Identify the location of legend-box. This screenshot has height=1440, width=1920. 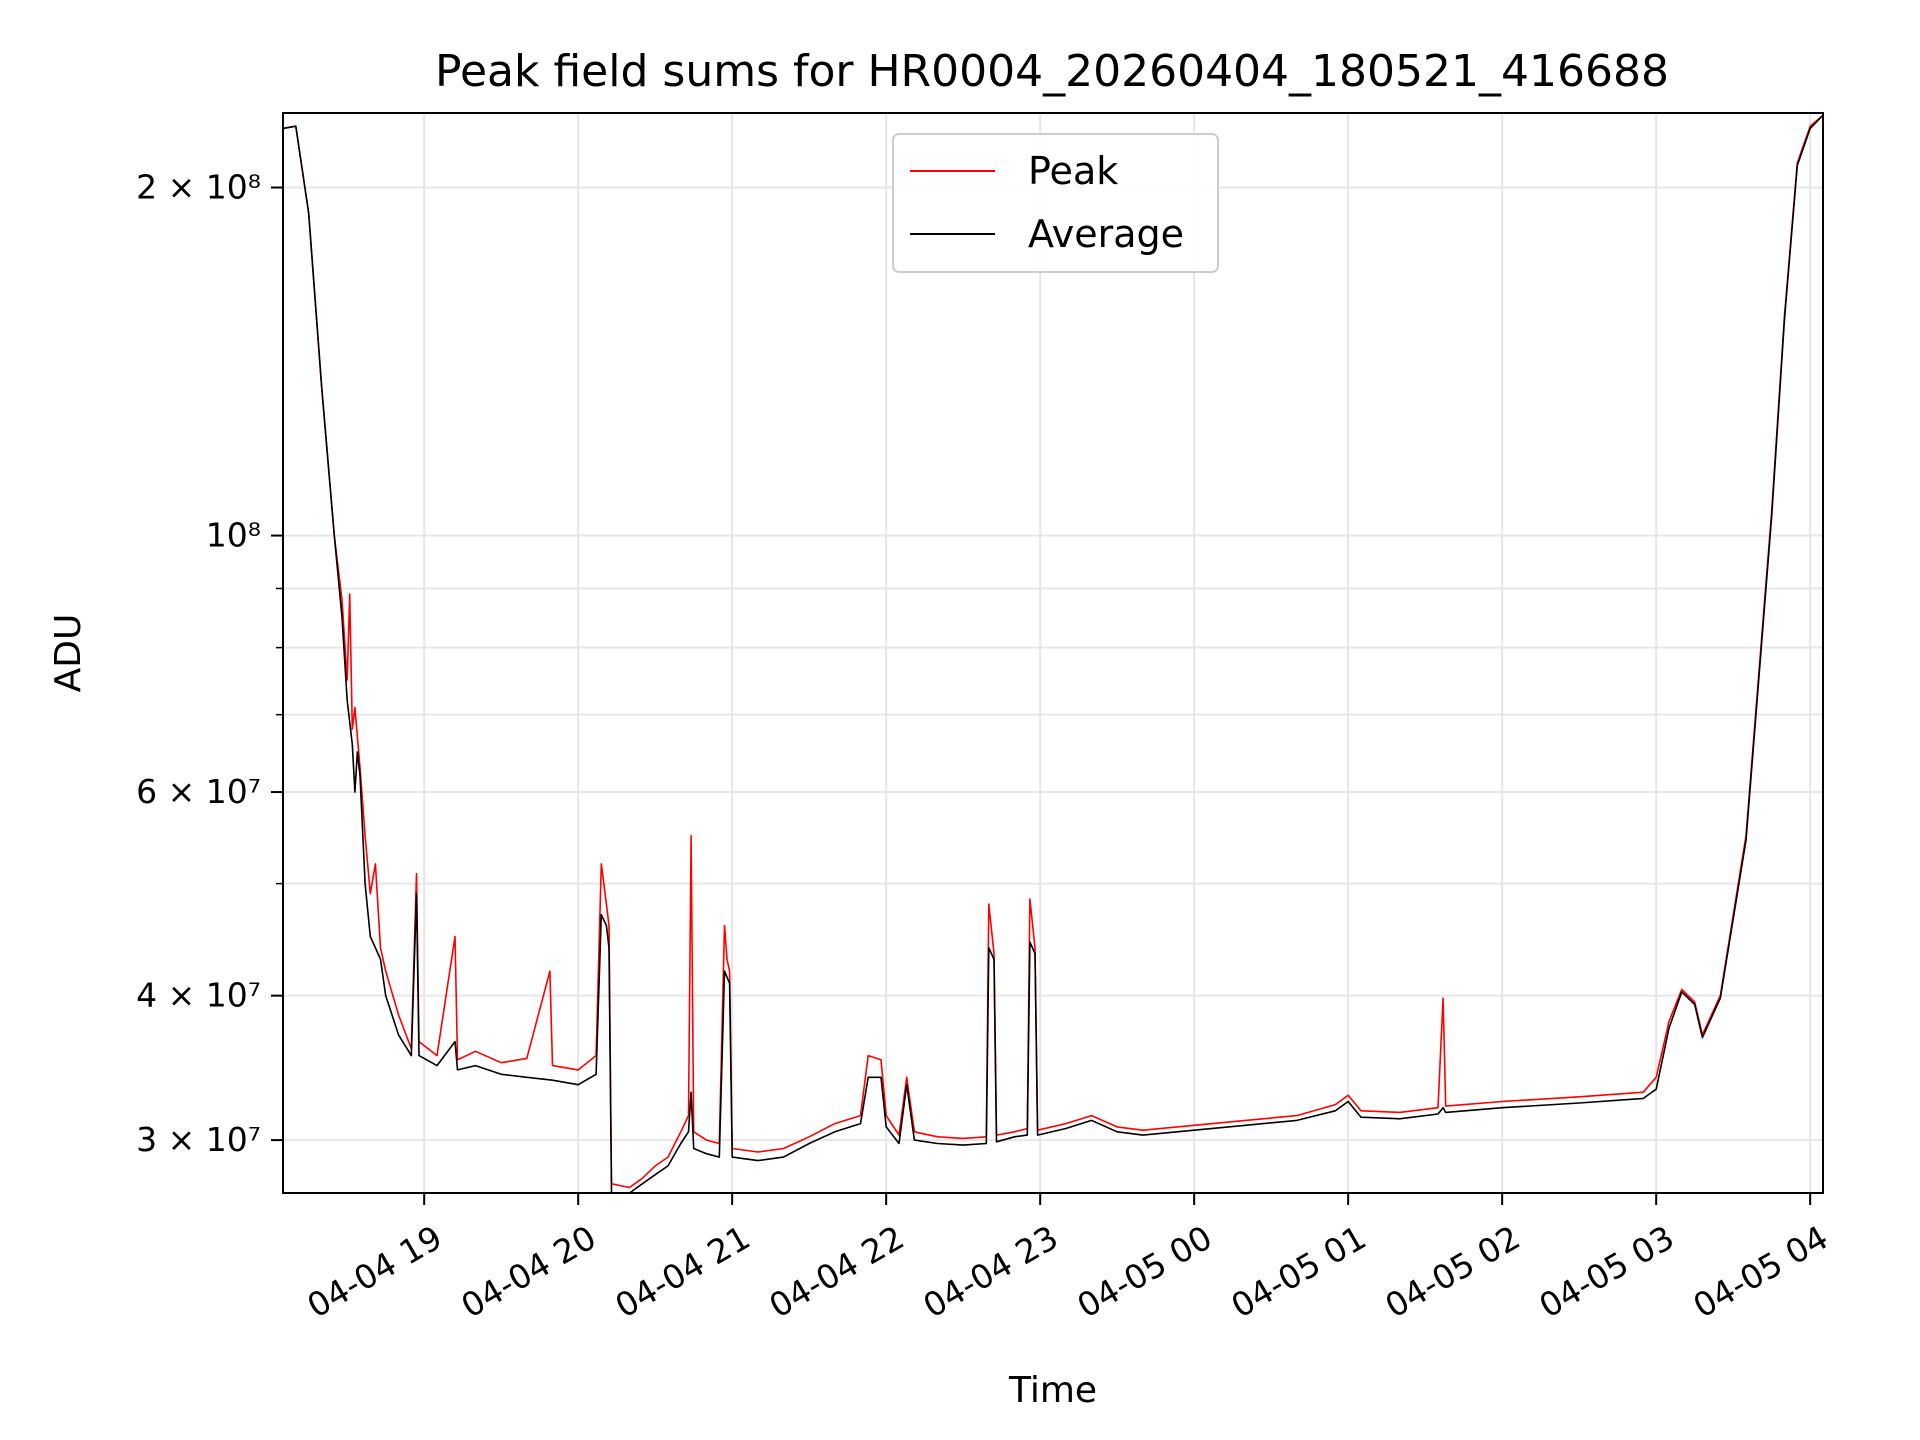
(1055, 203).